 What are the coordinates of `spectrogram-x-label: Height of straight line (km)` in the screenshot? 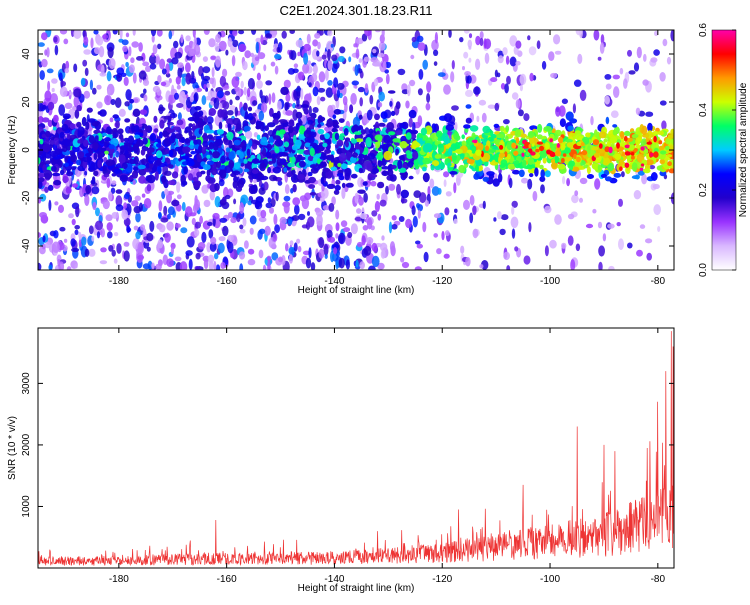 It's located at (356, 290).